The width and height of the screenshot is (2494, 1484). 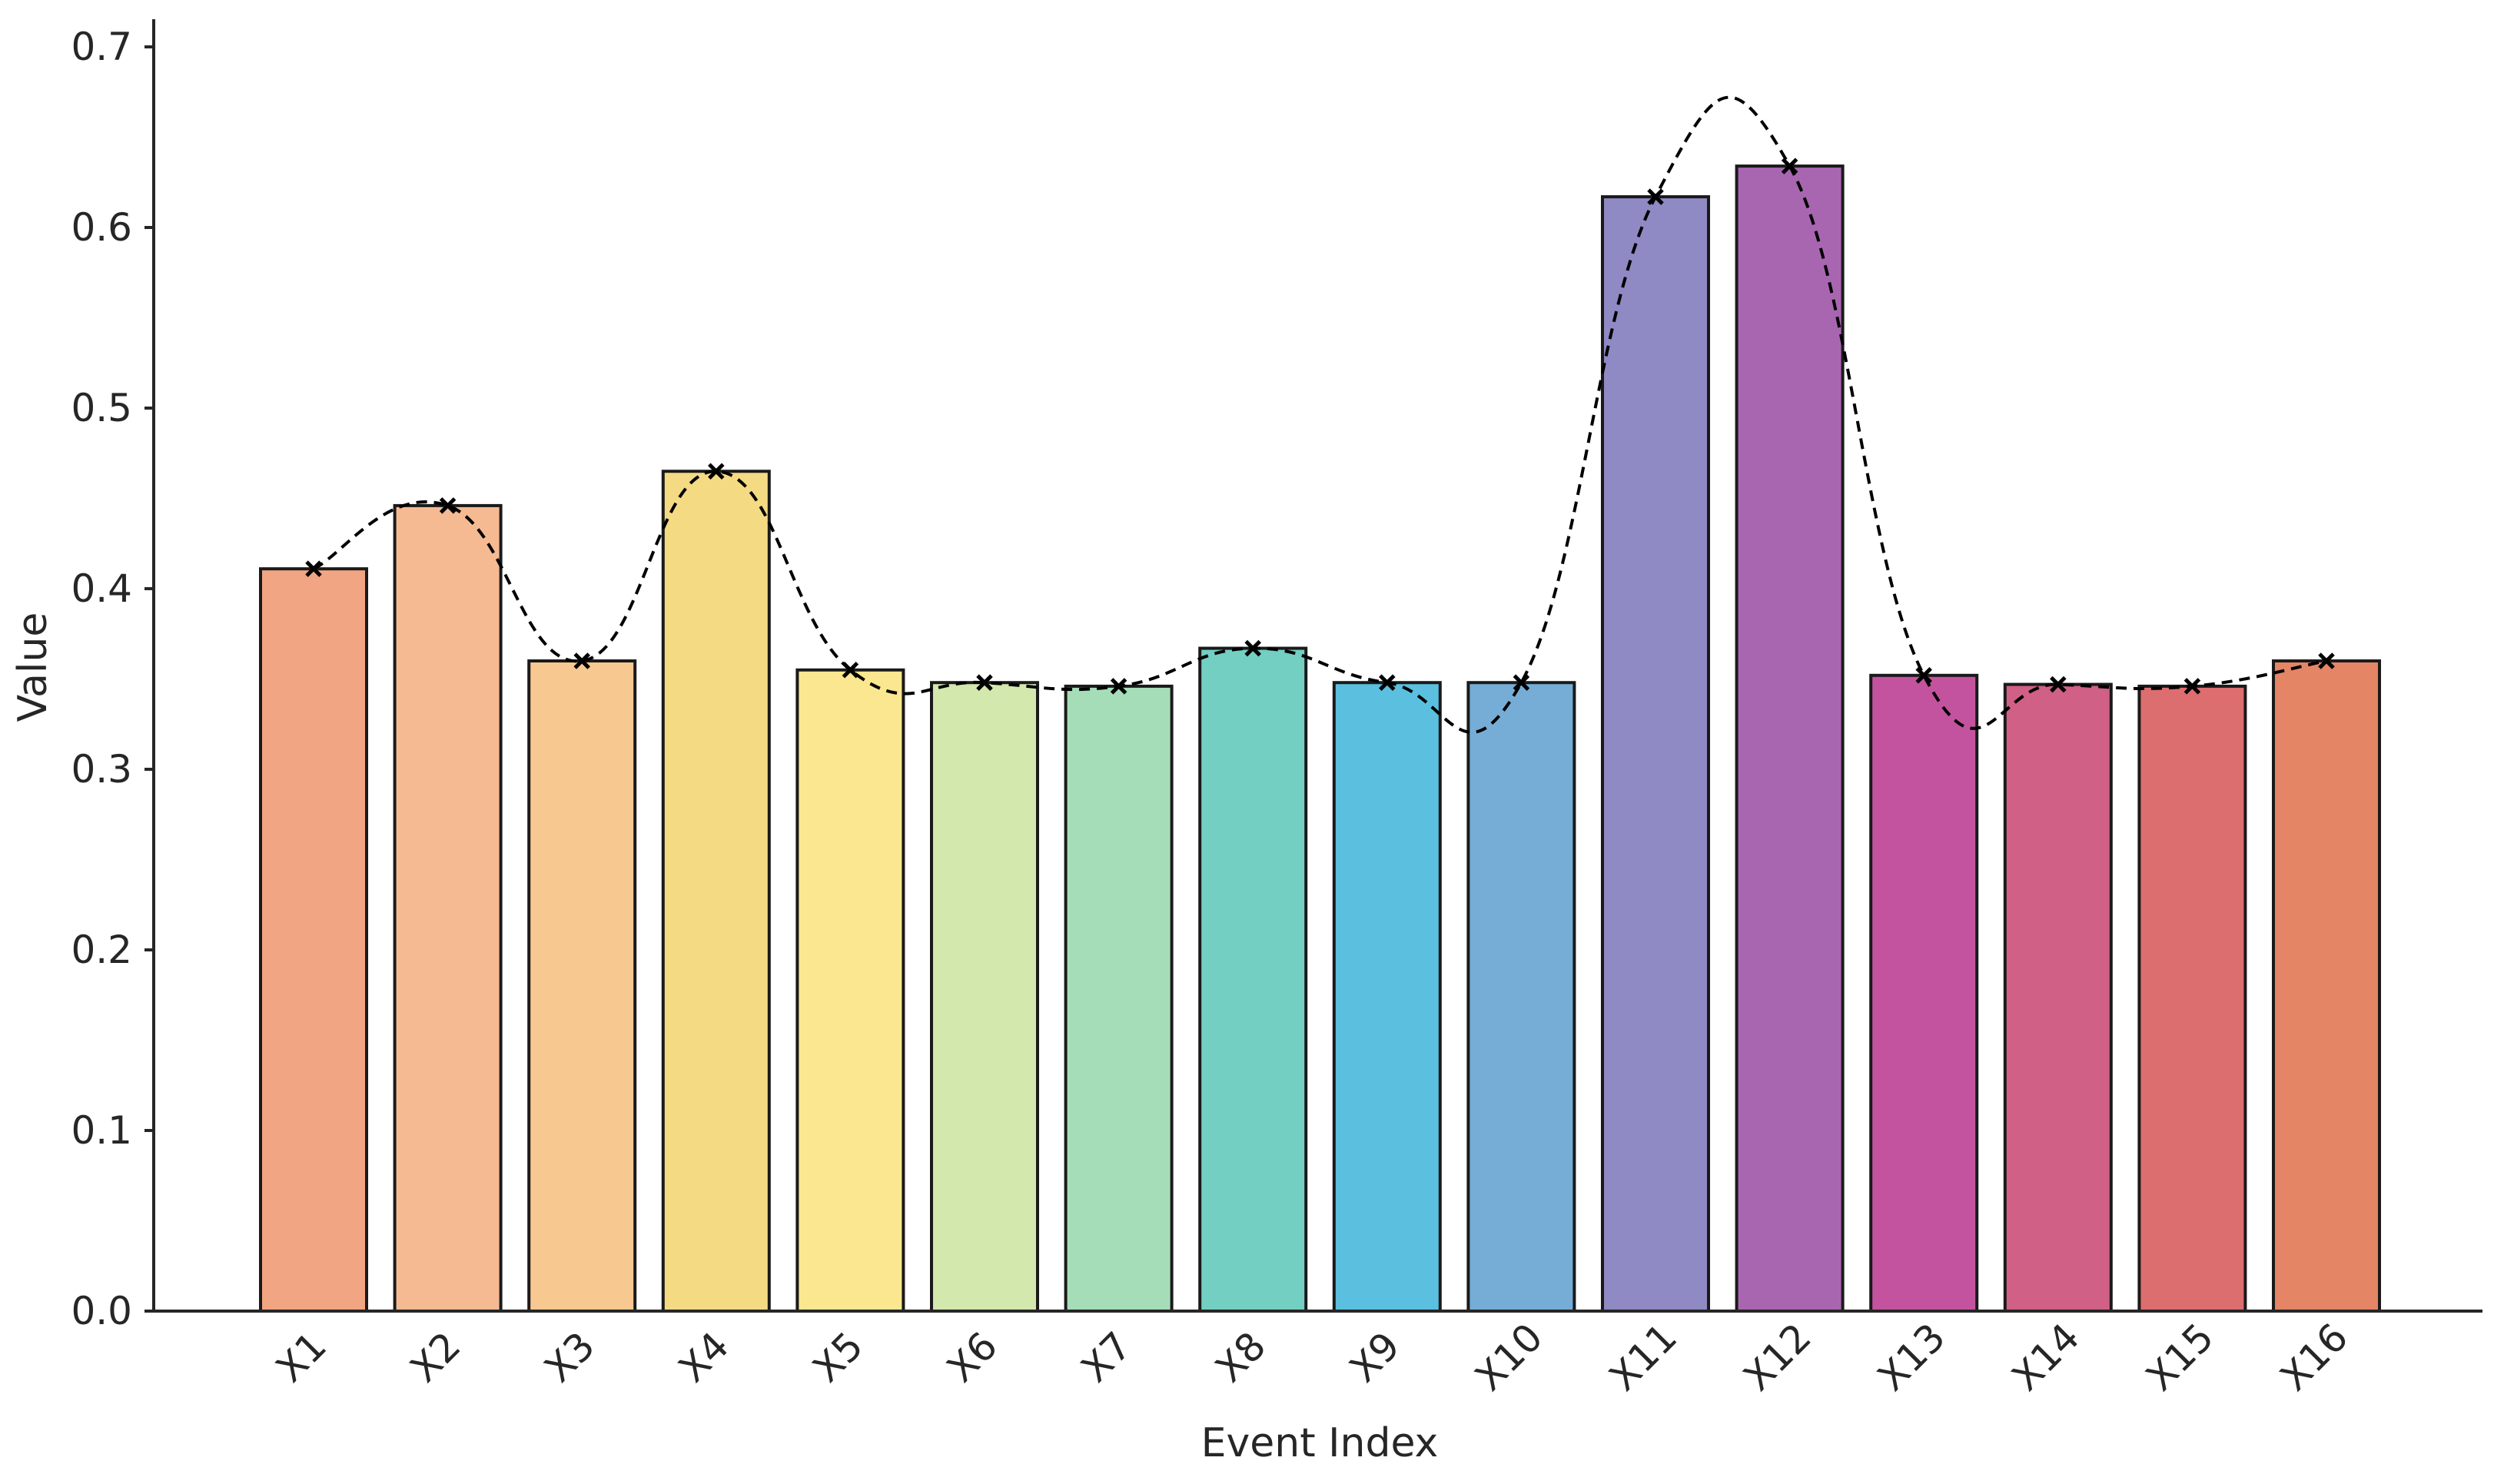 I want to click on bar-x9, so click(x=1387, y=997).